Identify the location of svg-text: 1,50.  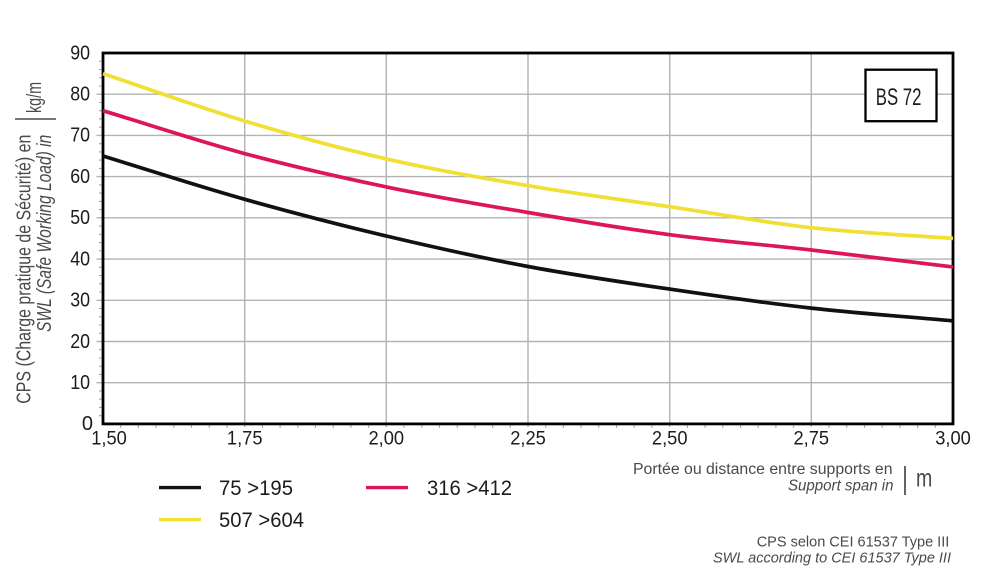
(109, 438).